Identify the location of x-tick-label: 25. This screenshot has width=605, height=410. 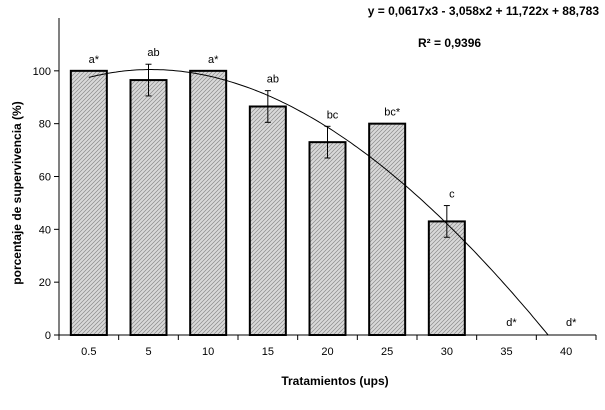
(387, 352).